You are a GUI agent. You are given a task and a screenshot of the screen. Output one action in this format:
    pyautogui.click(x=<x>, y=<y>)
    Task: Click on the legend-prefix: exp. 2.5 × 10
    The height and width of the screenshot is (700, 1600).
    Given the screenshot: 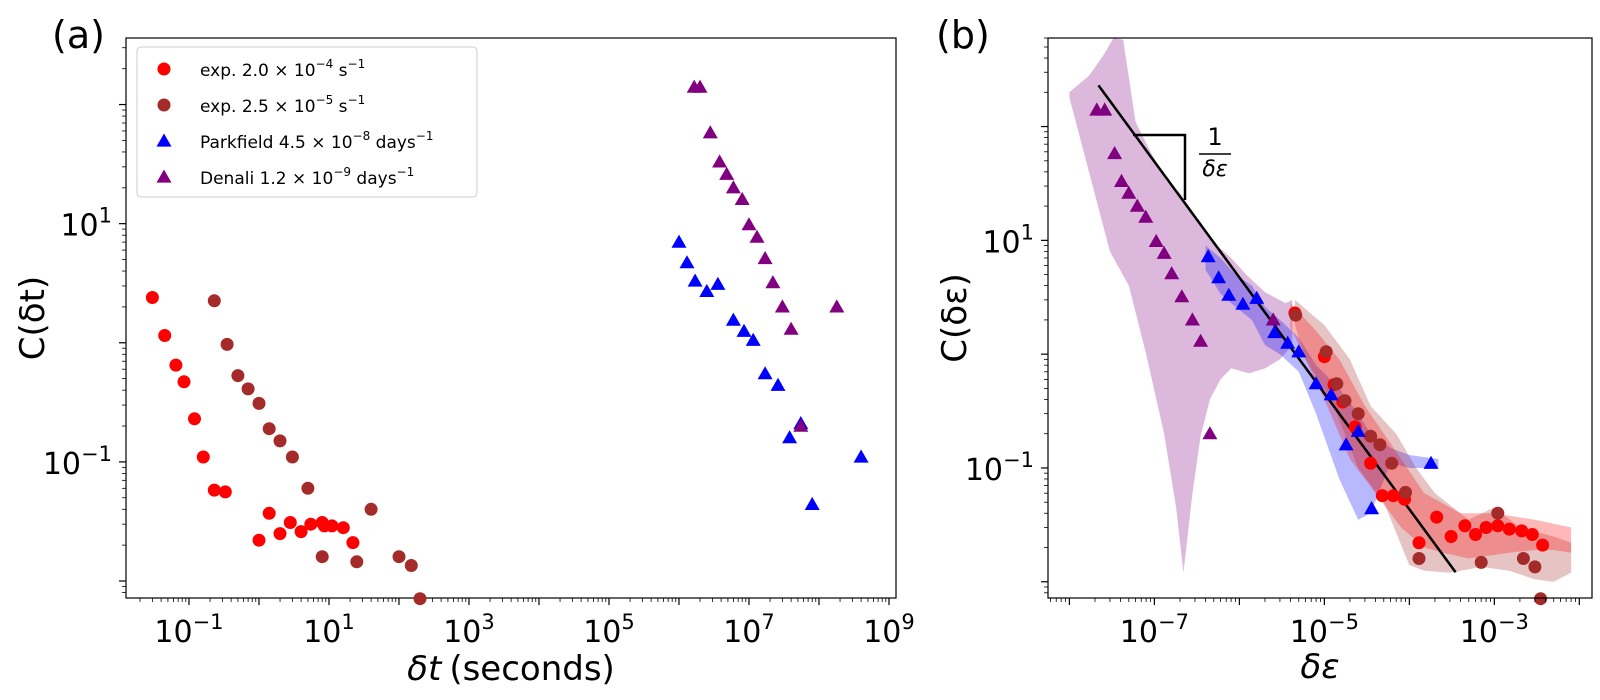 What is the action you would take?
    pyautogui.click(x=258, y=107)
    